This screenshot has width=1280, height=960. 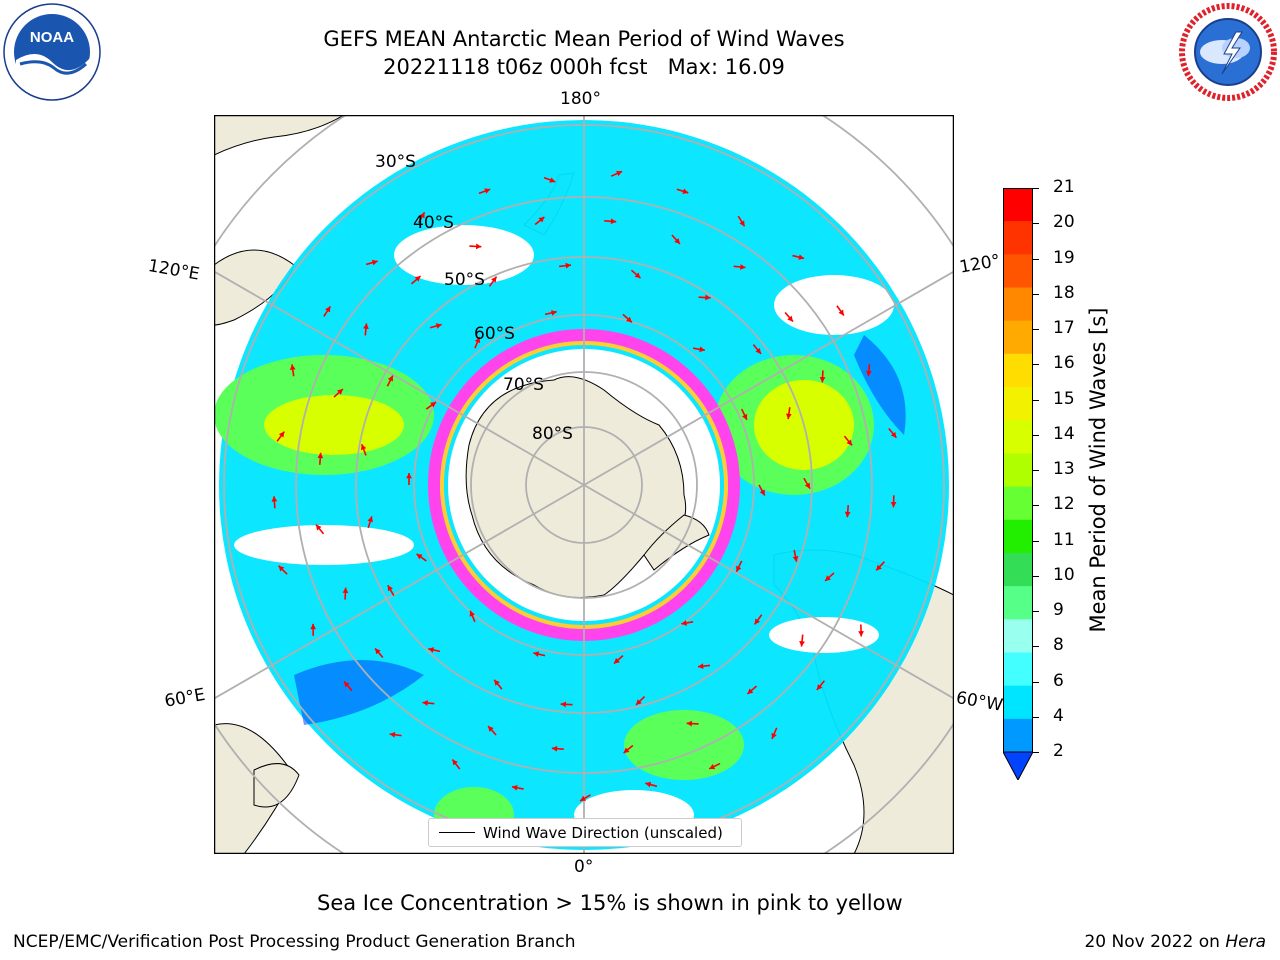 I want to click on colorbar-outline, so click(x=1018, y=470).